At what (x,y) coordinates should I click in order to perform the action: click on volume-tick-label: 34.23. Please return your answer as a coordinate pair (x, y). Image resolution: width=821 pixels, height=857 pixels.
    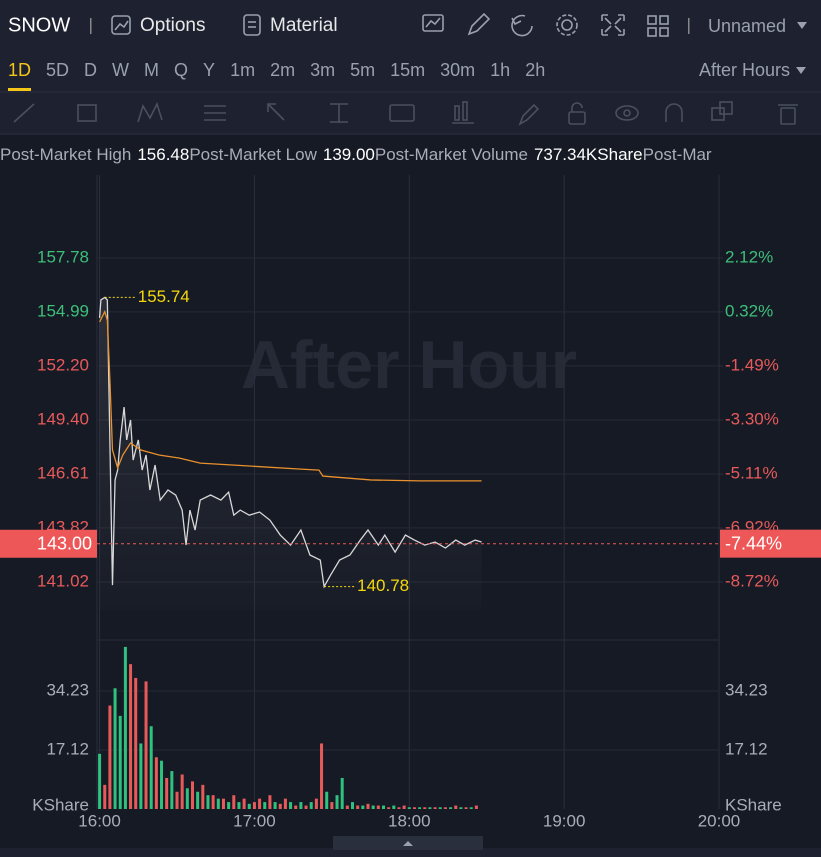
    Looking at the image, I should click on (67, 689).